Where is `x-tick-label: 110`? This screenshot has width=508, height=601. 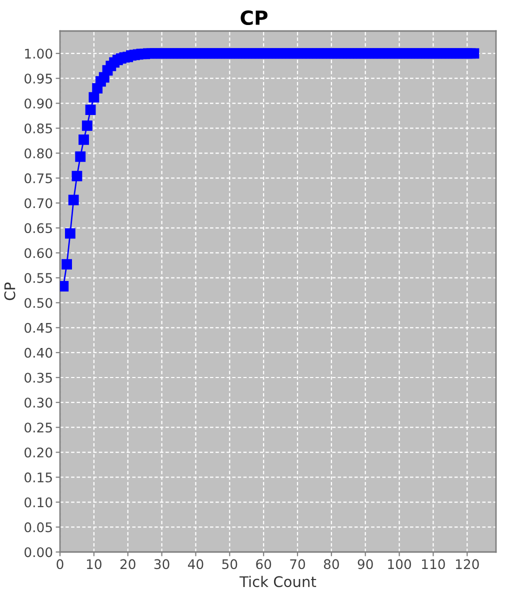
x-tick-label: 110 is located at coordinates (433, 564).